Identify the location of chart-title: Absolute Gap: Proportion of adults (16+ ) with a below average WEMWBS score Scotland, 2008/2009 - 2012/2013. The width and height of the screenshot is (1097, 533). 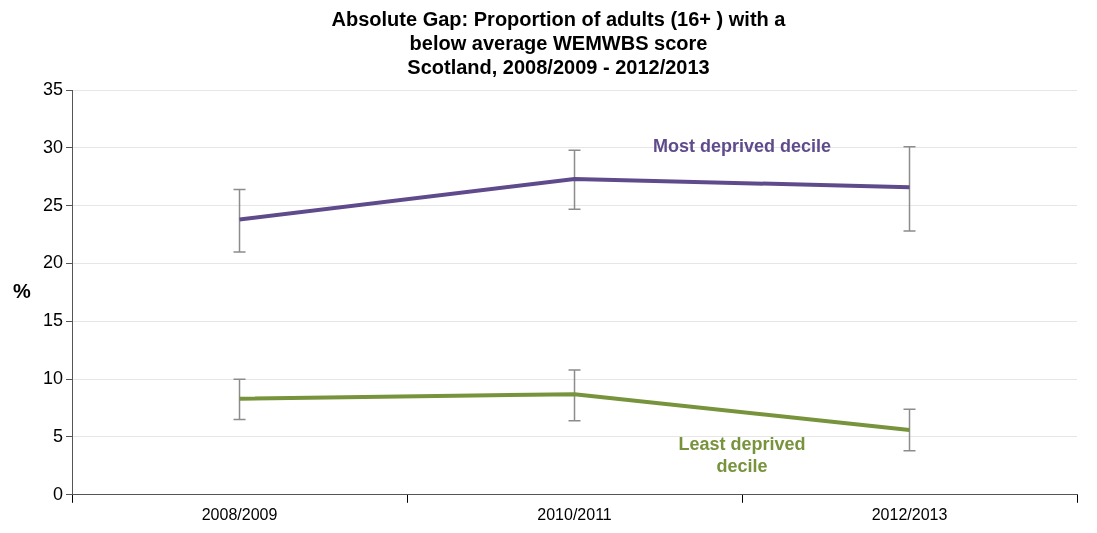
(559, 42).